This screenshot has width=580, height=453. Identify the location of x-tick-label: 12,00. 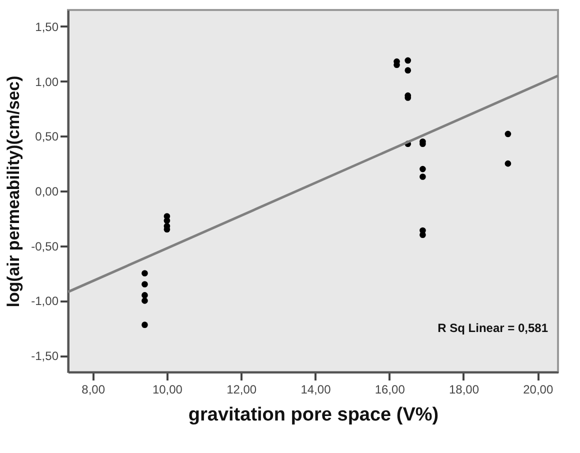
(241, 389).